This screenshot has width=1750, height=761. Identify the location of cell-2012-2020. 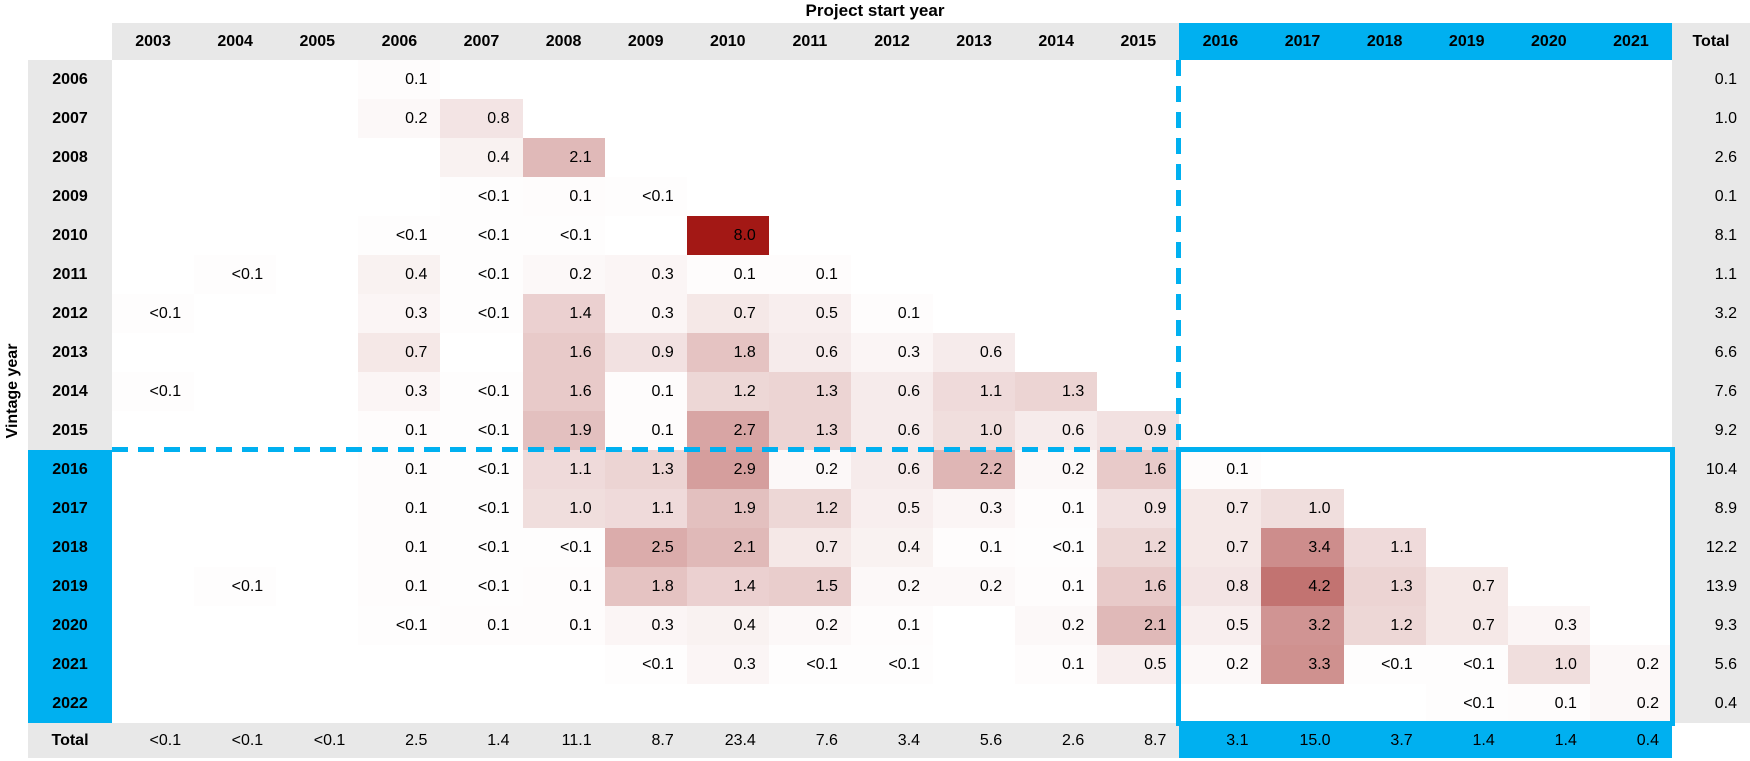
(1549, 313).